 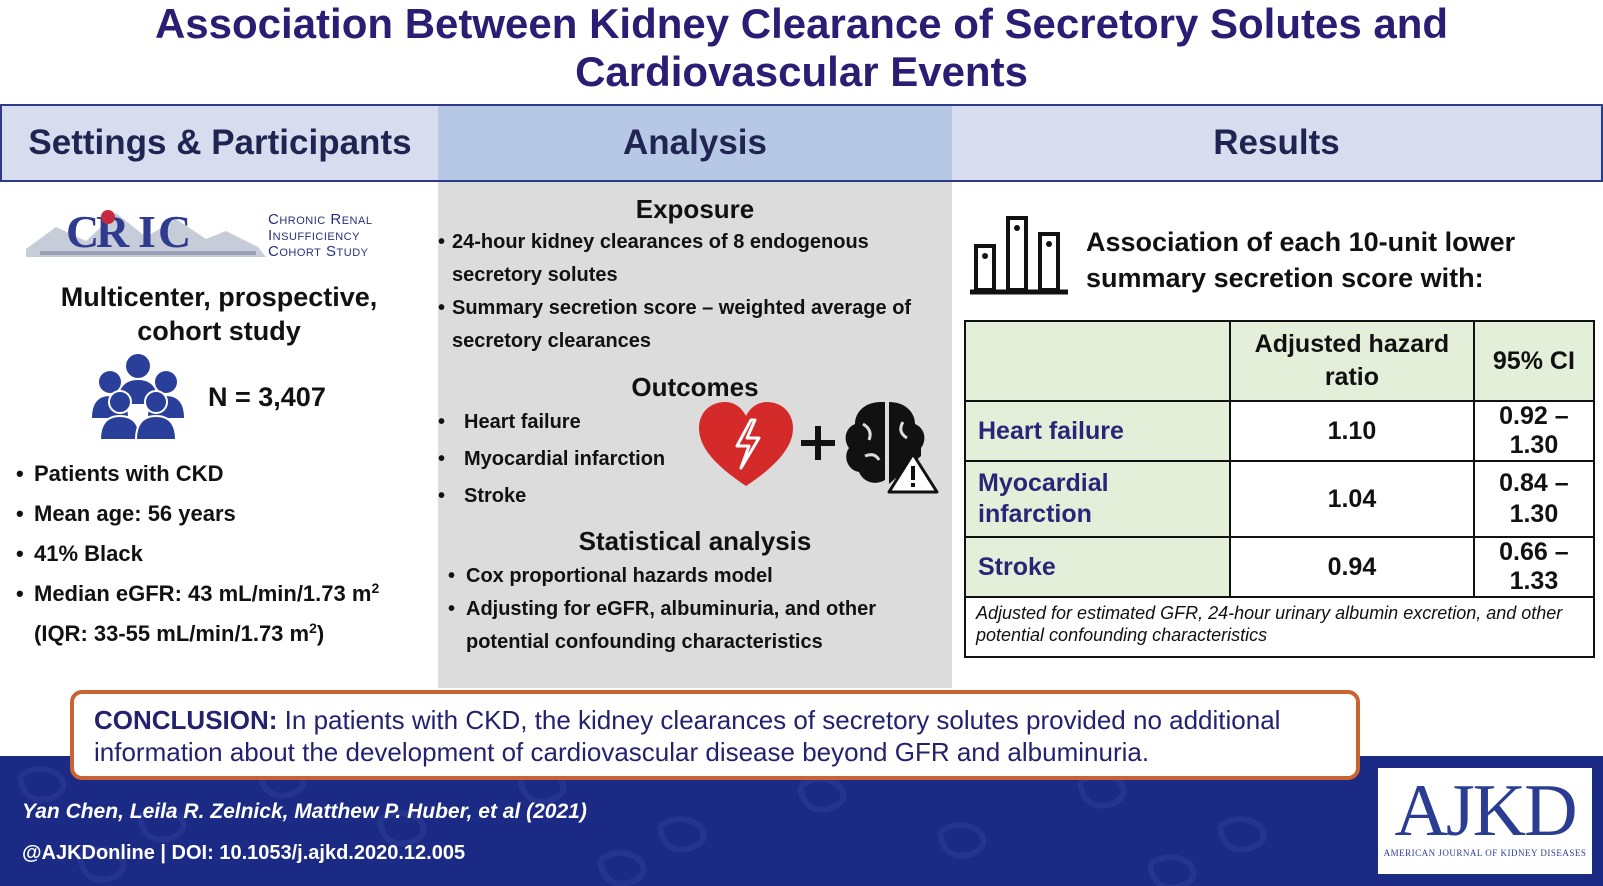 What do you see at coordinates (219, 297) in the screenshot?
I see `study-type-line-1: Multicenter, prospective,` at bounding box center [219, 297].